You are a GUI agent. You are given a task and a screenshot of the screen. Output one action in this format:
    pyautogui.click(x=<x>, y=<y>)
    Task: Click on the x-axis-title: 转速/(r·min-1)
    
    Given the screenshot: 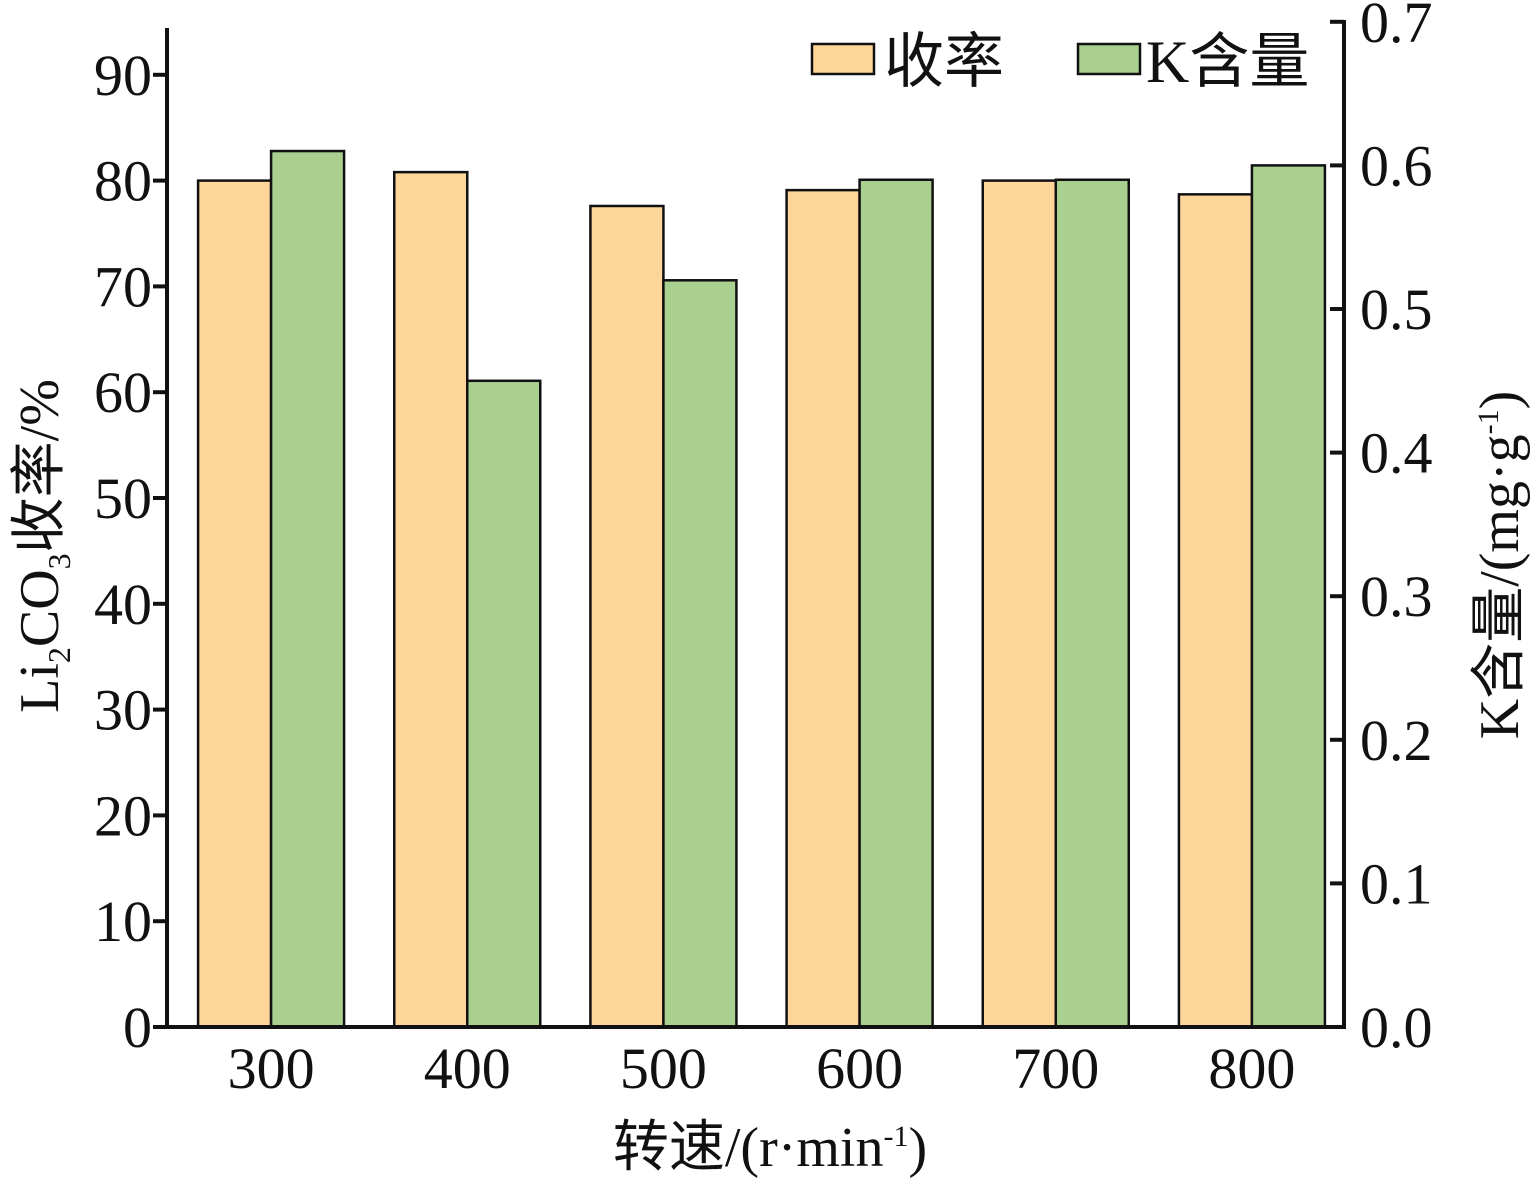 What is the action you would take?
    pyautogui.click(x=770, y=1148)
    